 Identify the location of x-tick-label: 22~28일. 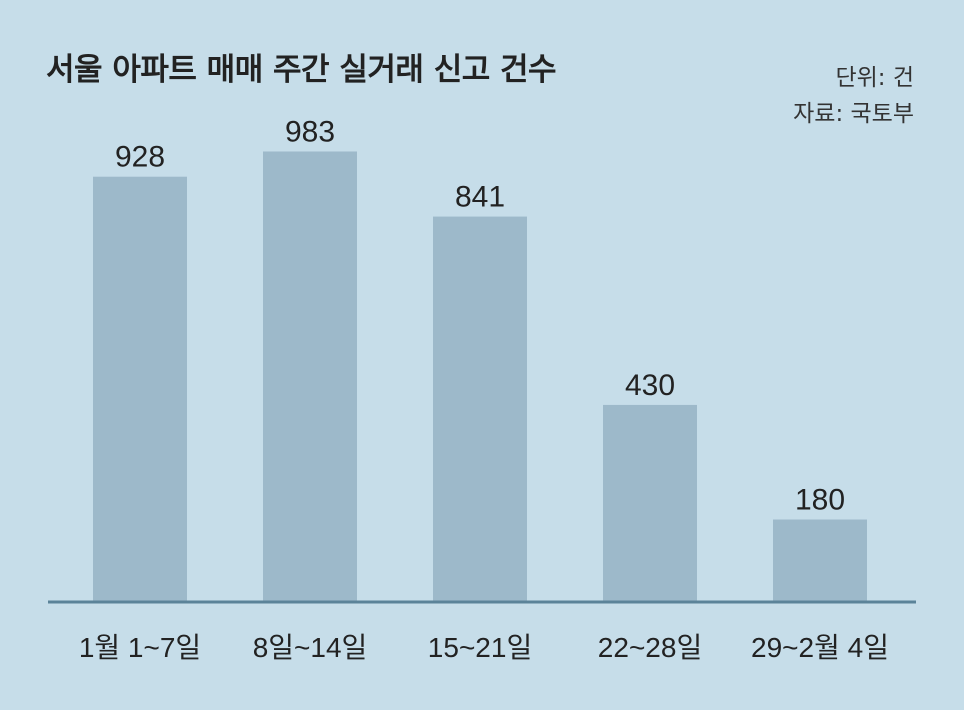
(650, 647).